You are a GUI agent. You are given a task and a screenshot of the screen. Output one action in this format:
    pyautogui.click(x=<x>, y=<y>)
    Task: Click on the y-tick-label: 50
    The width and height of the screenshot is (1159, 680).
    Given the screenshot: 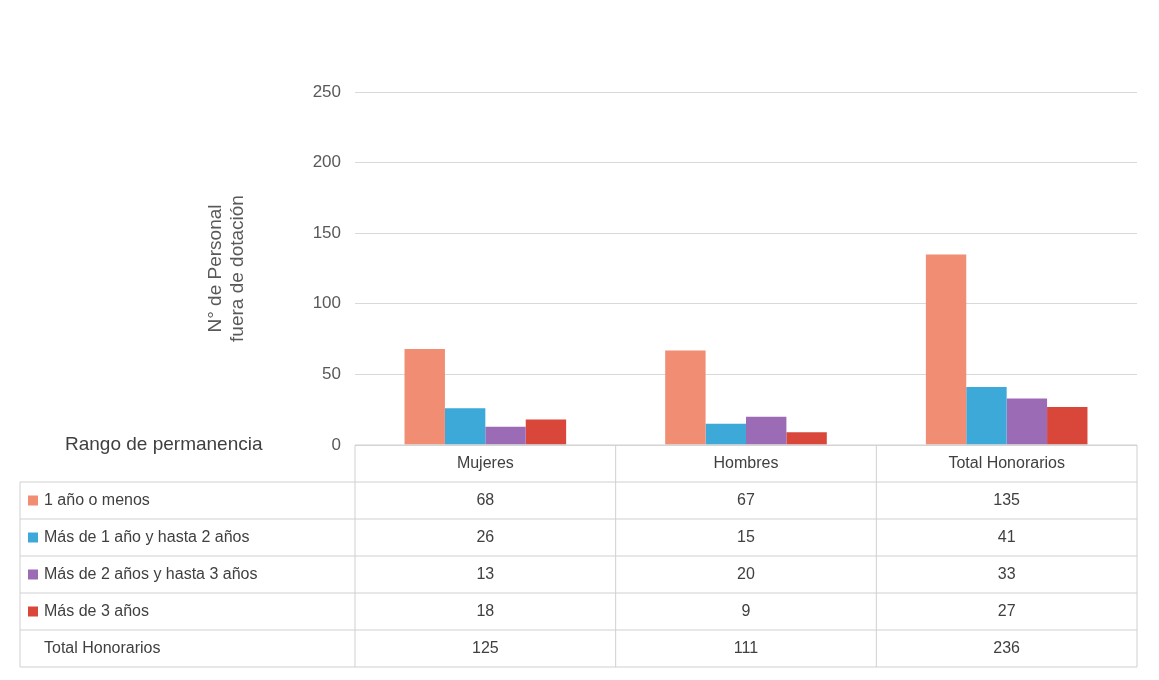 What is the action you would take?
    pyautogui.click(x=331, y=374)
    